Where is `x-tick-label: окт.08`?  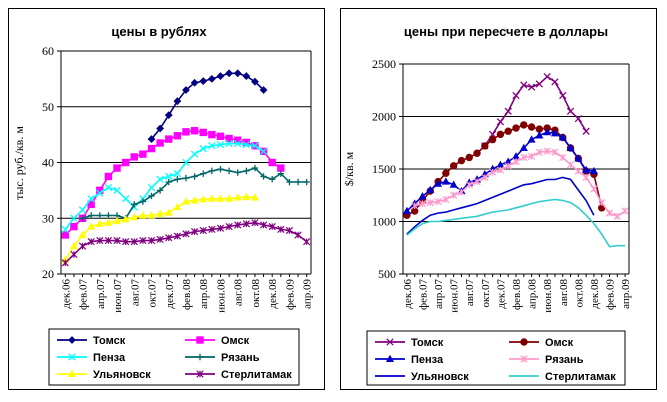
x-tick-label: окт.08 is located at coordinates (256, 293).